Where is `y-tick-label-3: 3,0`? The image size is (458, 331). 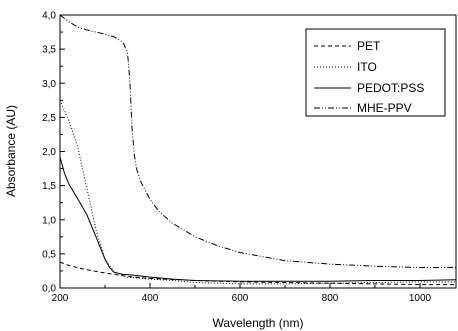 y-tick-label-3: 3,0 is located at coordinates (49, 84).